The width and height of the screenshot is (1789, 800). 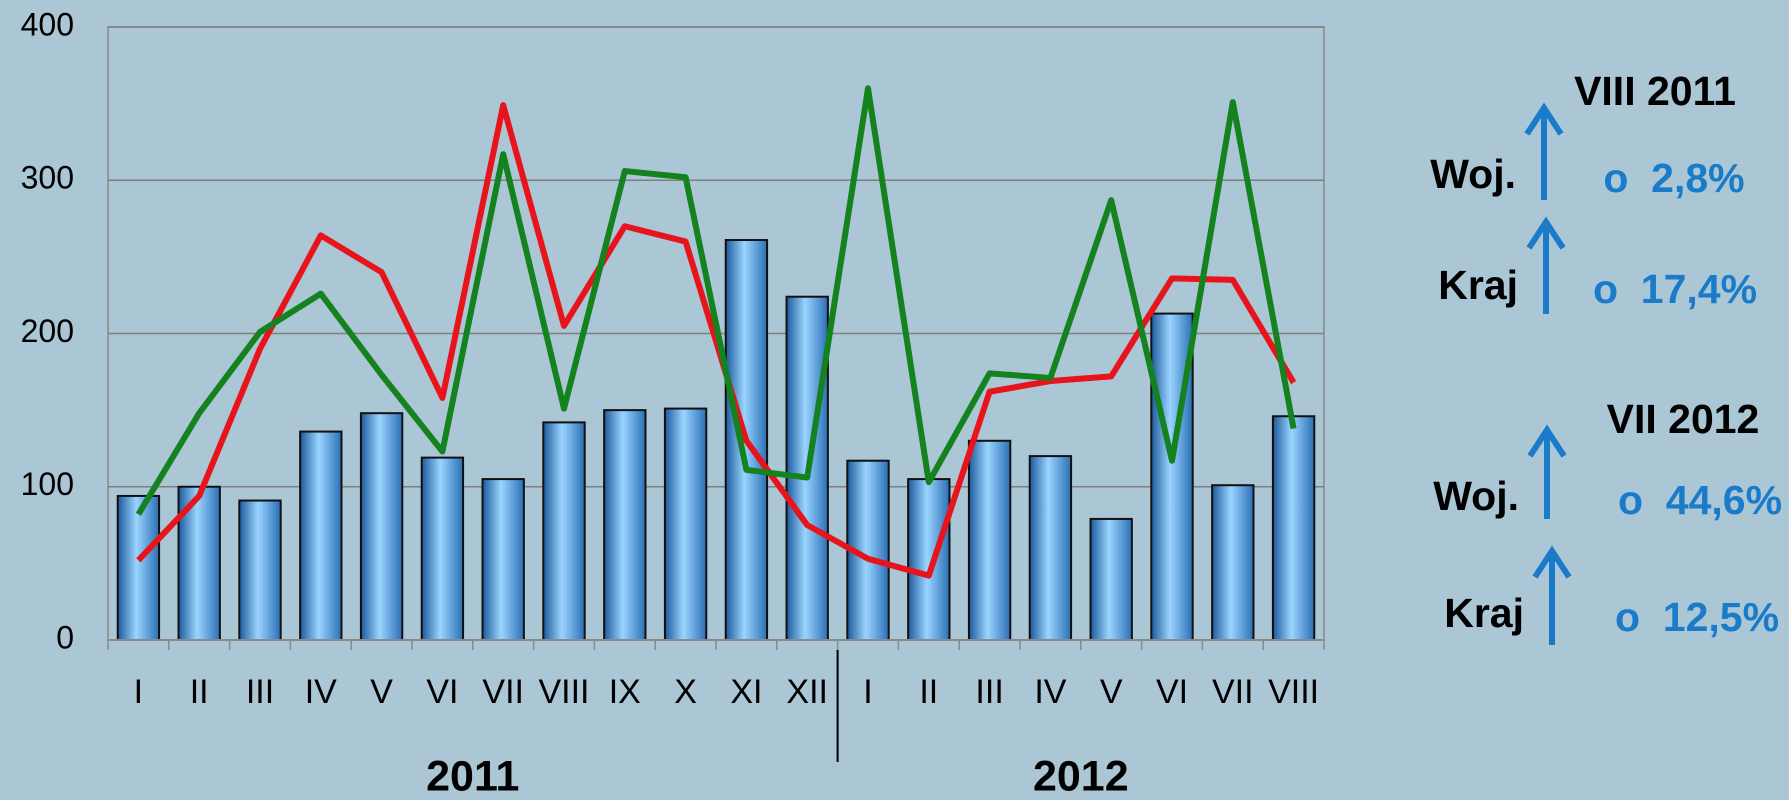 I want to click on y-tick-label: 100, so click(x=47, y=484).